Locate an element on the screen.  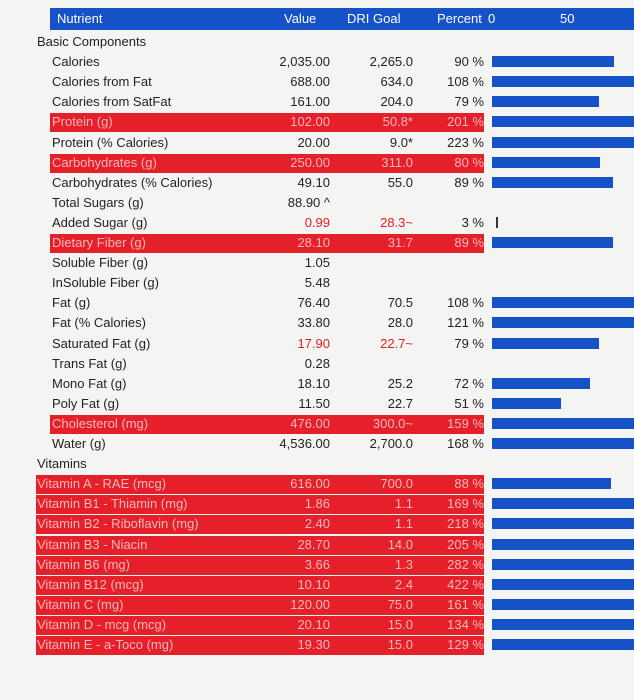
nutrient-name: Poly Fat (g) is located at coordinates (86, 403).